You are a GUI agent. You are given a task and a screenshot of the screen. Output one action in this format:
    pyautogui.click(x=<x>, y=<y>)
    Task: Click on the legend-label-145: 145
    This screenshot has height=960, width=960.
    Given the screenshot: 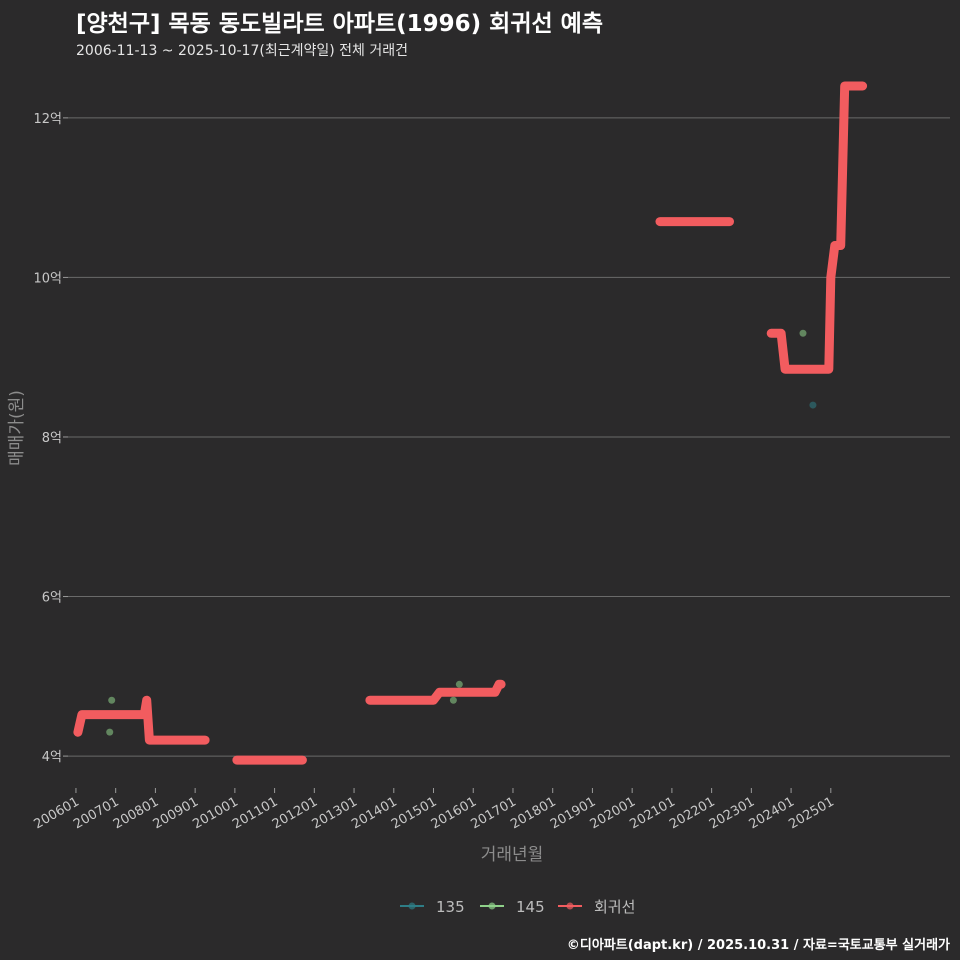 What is the action you would take?
    pyautogui.click(x=530, y=907)
    